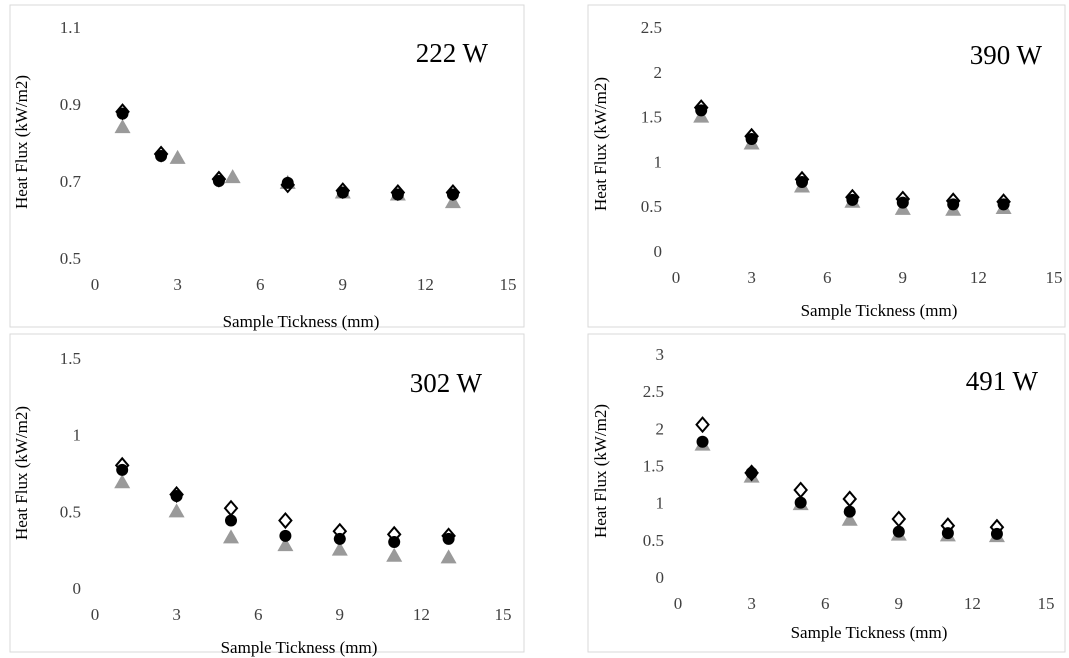 The height and width of the screenshot is (658, 1069). Describe the element at coordinates (71, 143) in the screenshot. I see `y-tick-labels: 0.5 0.7 0.9 1.1` at that location.